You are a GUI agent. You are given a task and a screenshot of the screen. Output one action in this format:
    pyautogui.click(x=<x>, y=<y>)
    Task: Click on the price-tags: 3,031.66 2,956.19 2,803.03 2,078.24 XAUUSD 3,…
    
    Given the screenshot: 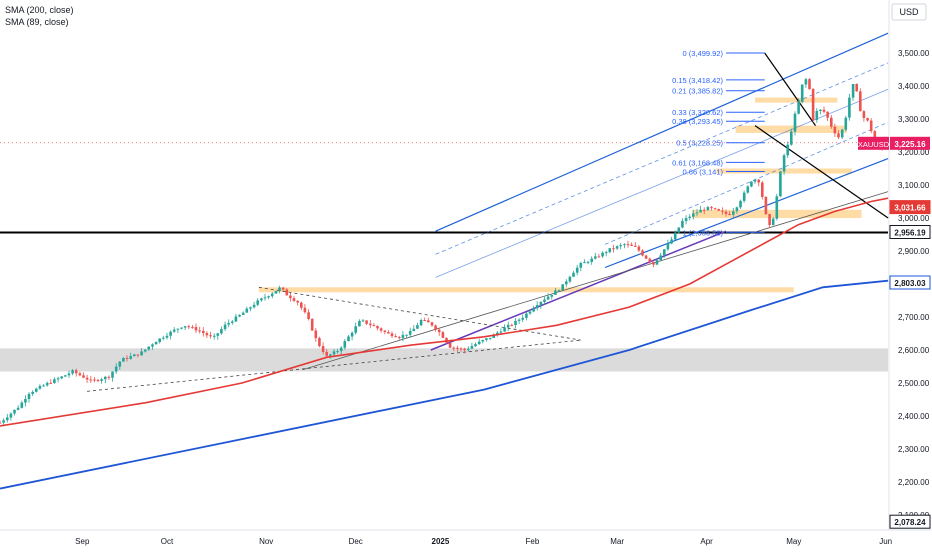 What is the action you would take?
    pyautogui.click(x=894, y=332)
    